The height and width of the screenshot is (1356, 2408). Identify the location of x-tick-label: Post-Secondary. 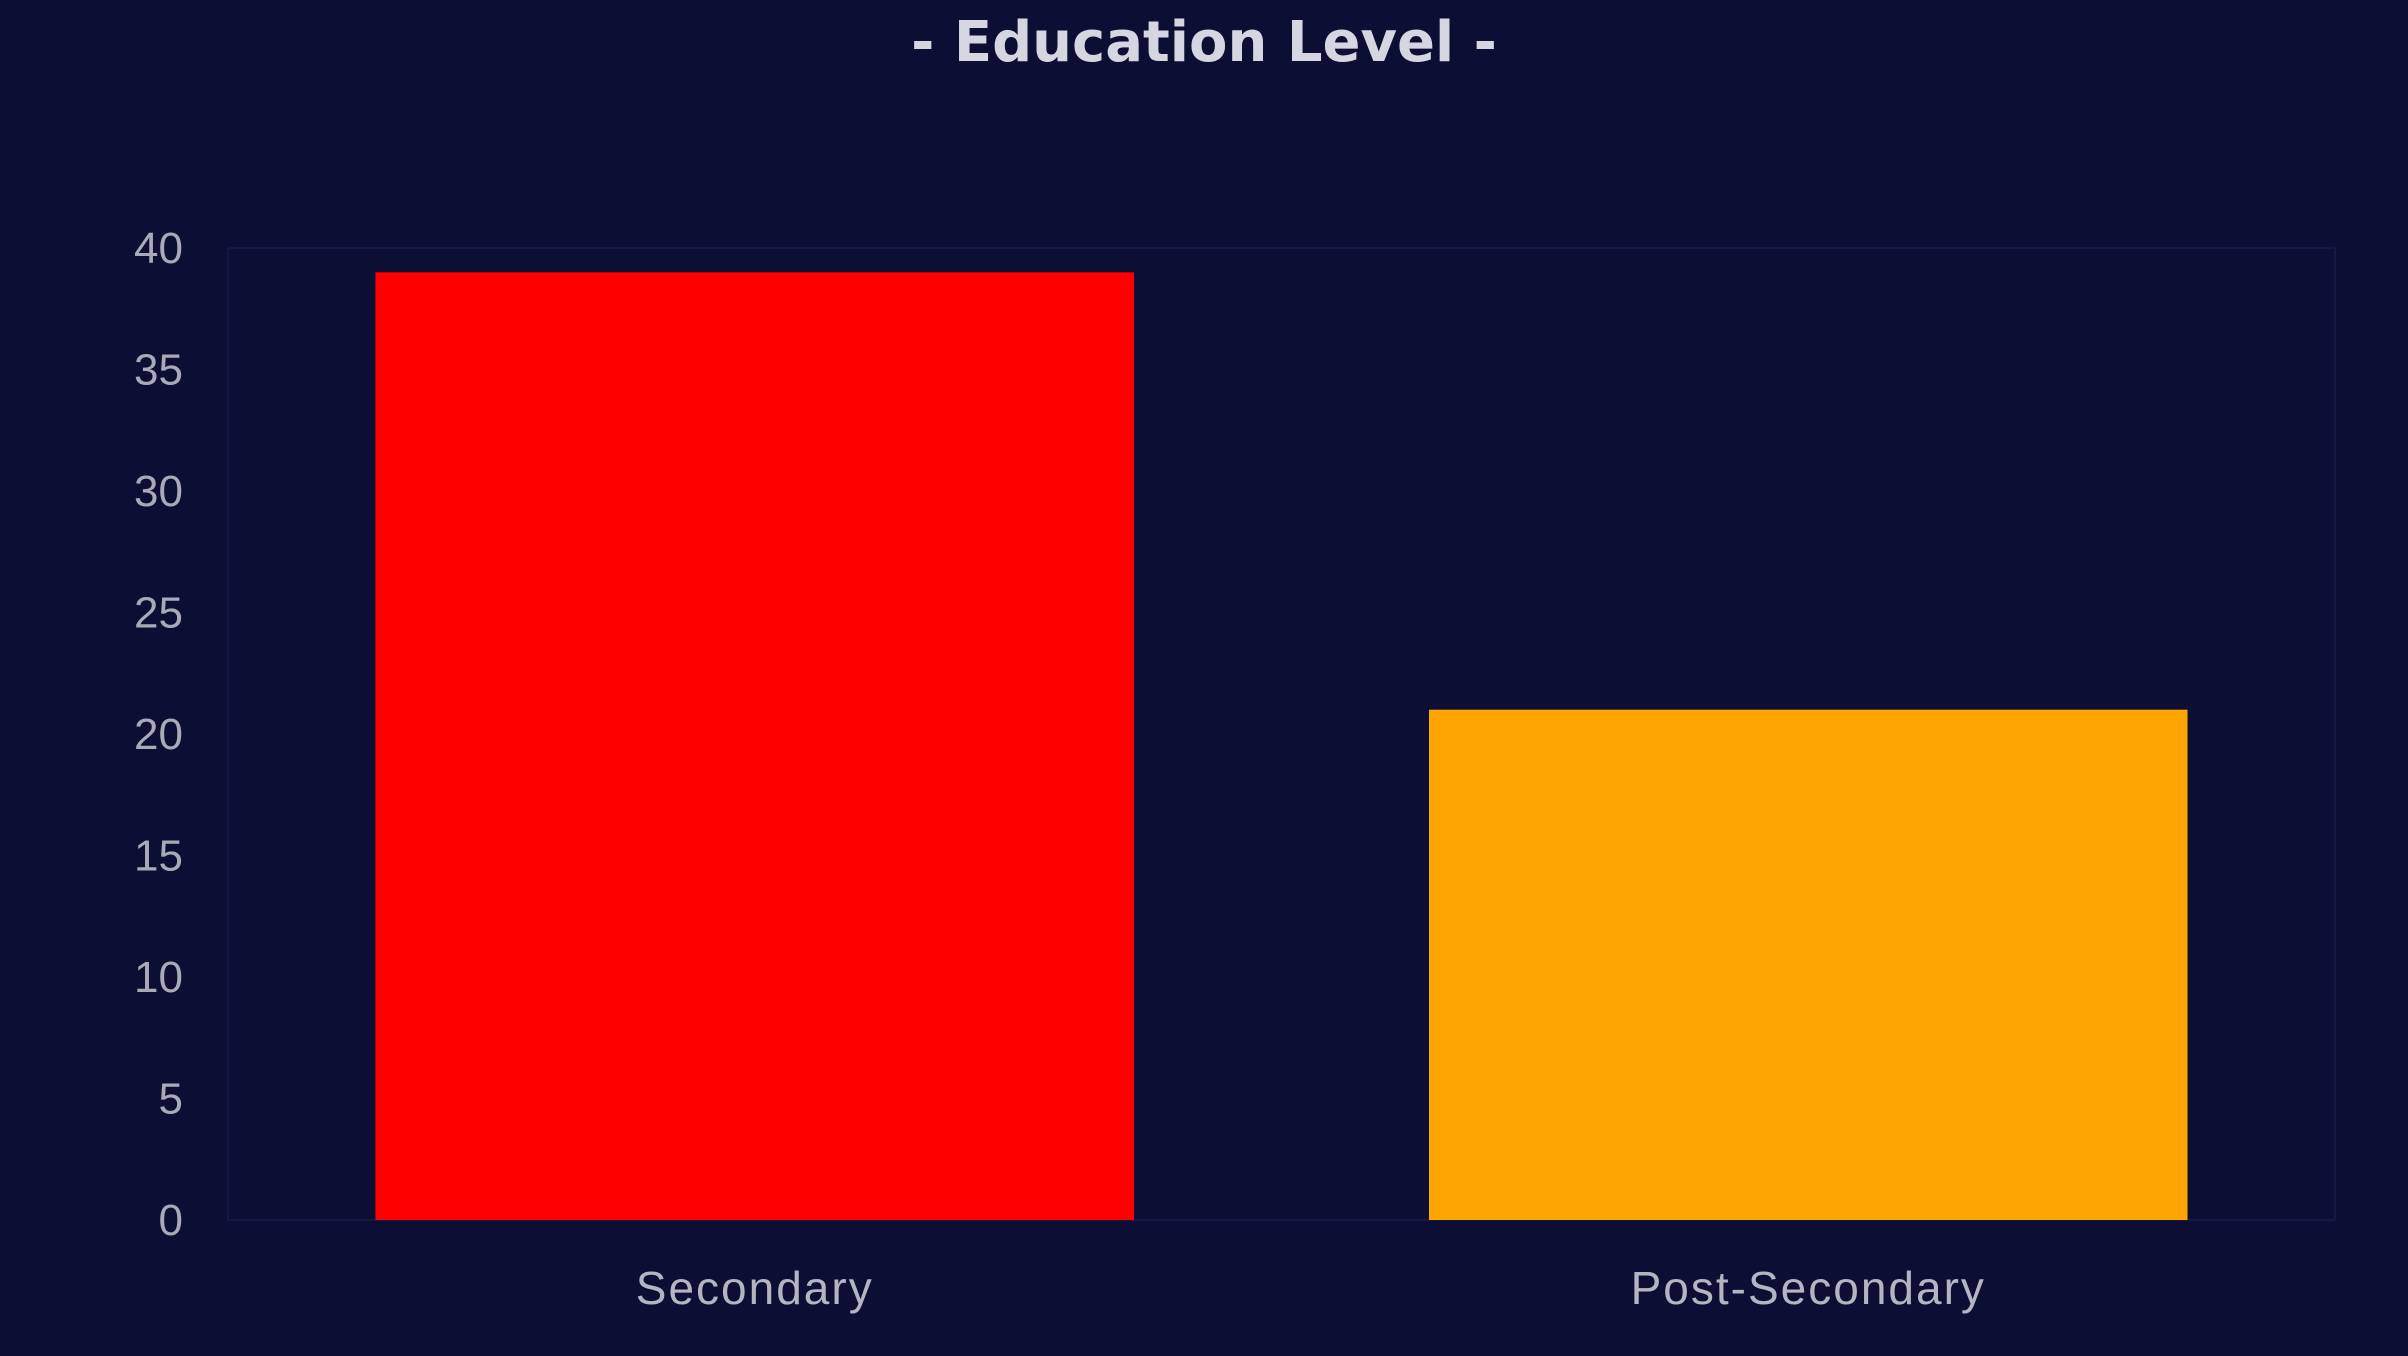
(1808, 1288).